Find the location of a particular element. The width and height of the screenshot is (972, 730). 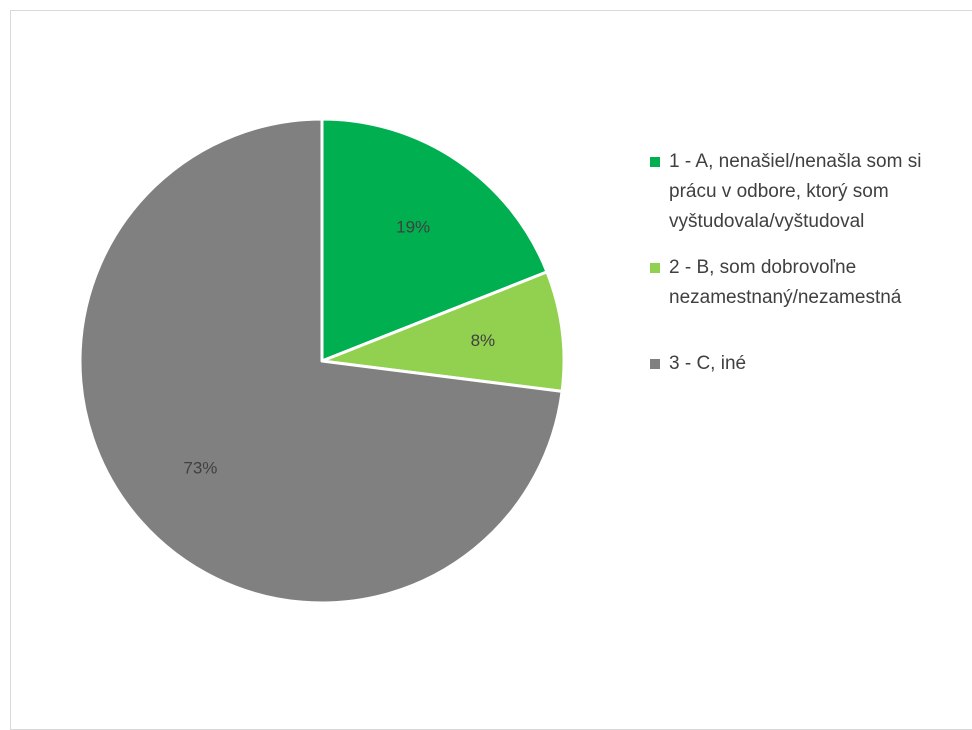

legend-label-c: 3 - C, iné is located at coordinates (708, 363).